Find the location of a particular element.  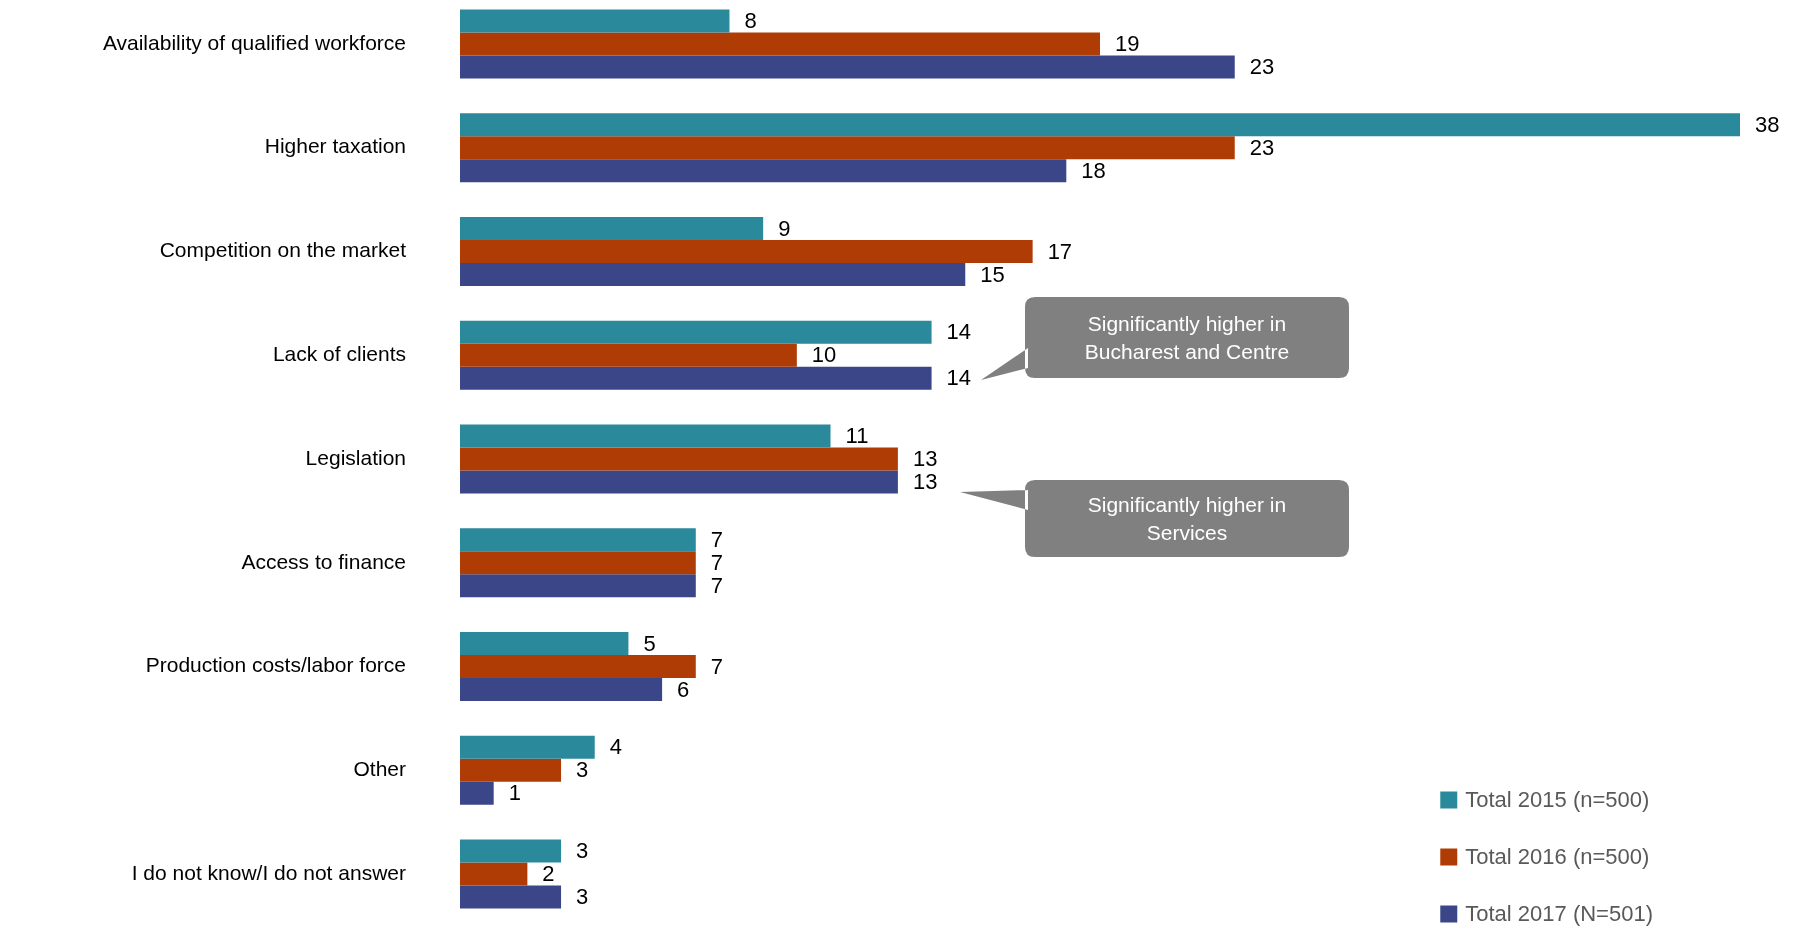

data-label: 15 is located at coordinates (992, 274).